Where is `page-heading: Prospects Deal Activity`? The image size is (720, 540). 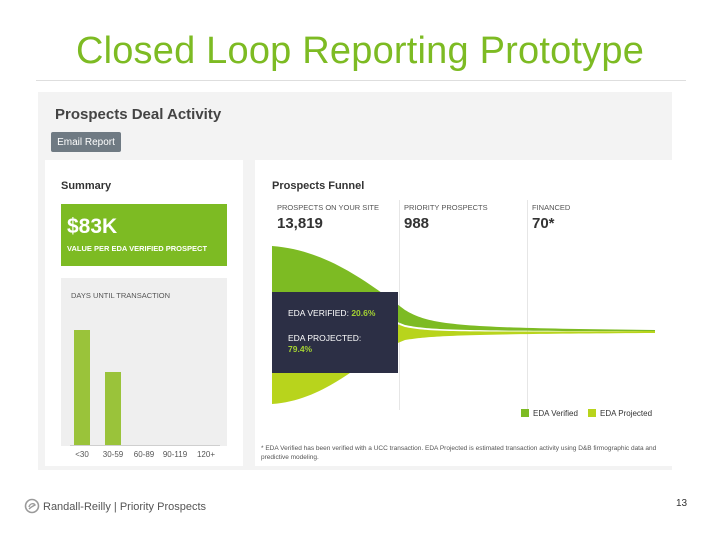
page-heading: Prospects Deal Activity is located at coordinates (138, 114).